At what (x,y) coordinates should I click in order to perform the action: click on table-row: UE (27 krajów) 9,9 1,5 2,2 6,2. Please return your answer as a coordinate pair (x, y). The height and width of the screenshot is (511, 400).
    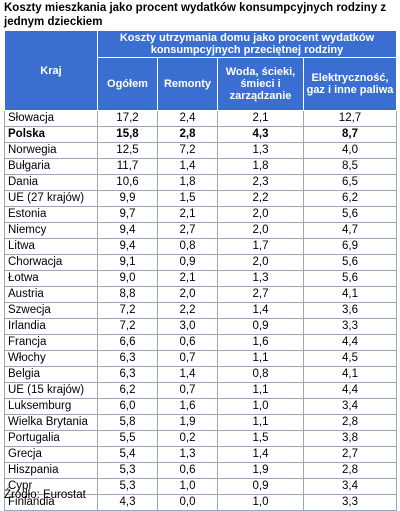
    Looking at the image, I should click on (200, 198).